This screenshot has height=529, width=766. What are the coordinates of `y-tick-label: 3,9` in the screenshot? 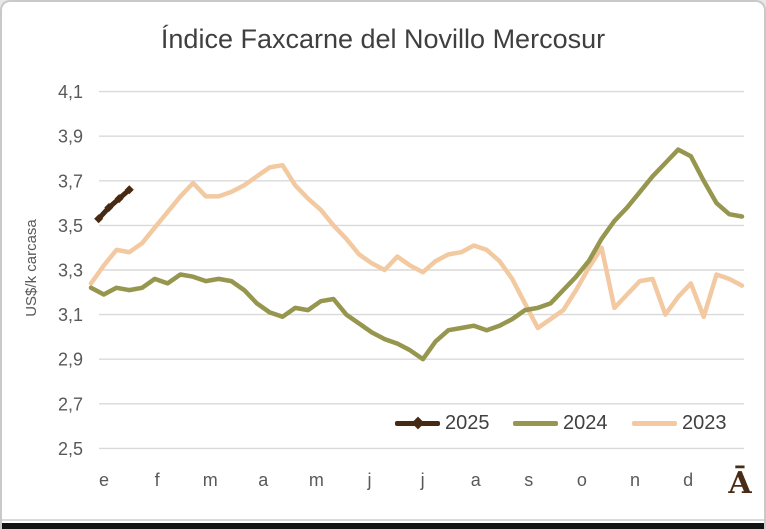 It's located at (70, 137).